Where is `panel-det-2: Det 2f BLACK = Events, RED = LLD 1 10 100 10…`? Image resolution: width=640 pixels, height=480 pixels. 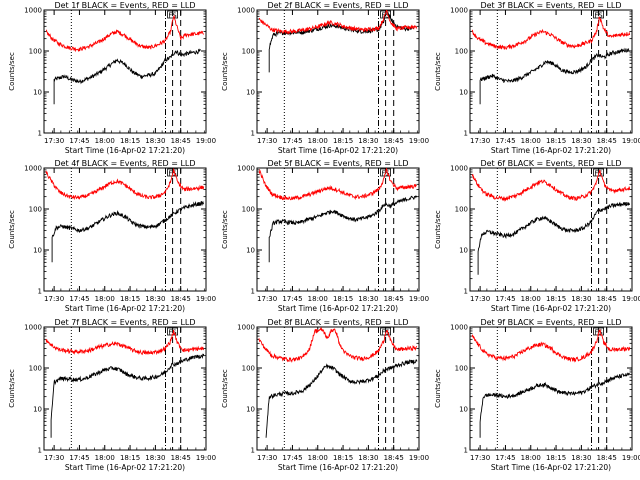
panel-det-2: Det 2f BLACK = Events, RED = LLD 1 10 100 10… is located at coordinates (325, 78).